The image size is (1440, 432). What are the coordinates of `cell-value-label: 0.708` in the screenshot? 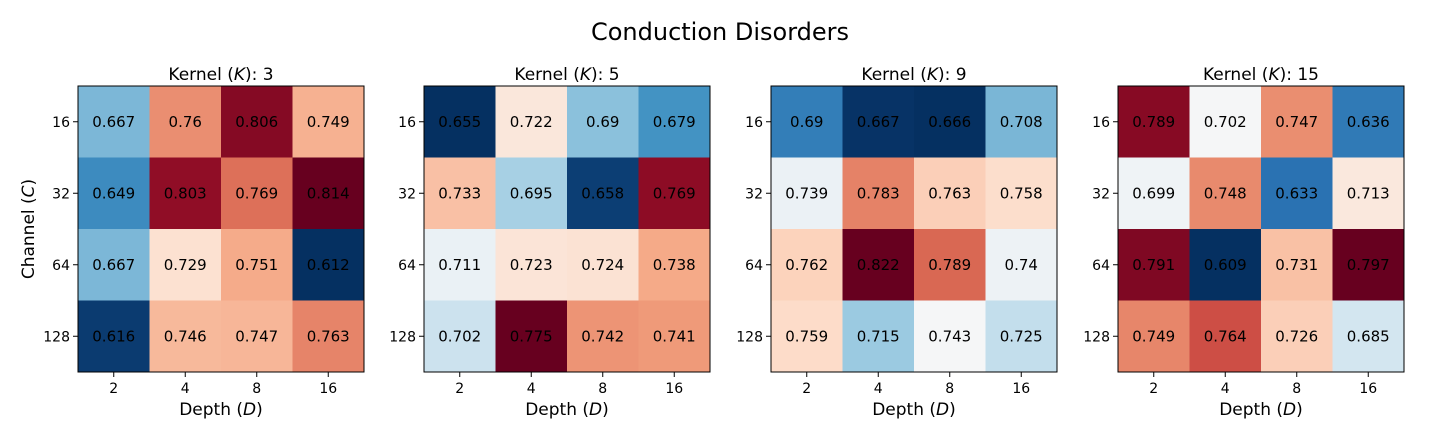 It's located at (1021, 122).